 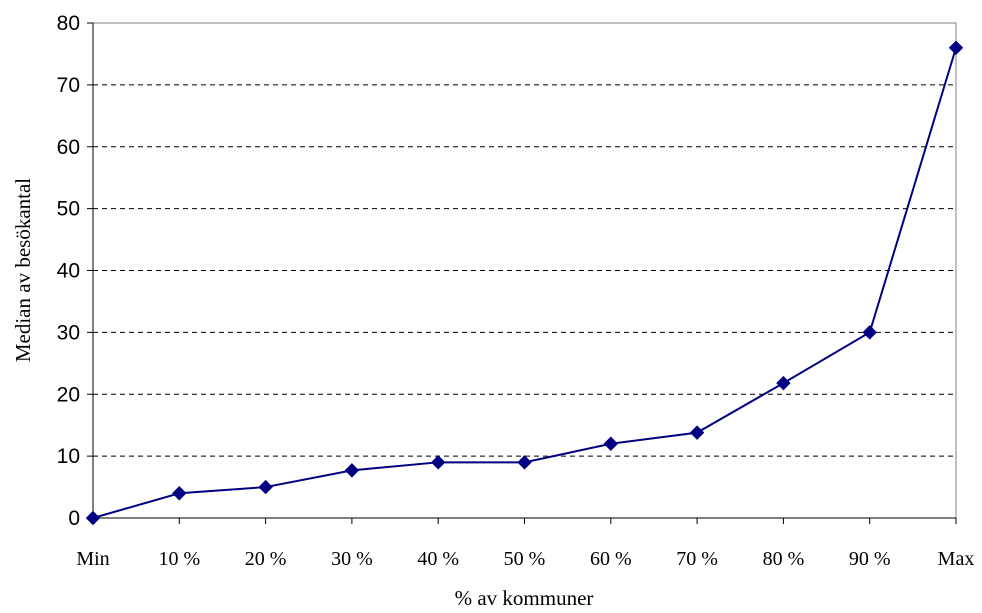 What do you see at coordinates (697, 559) in the screenshot?
I see `x-tick-label: 70 %` at bounding box center [697, 559].